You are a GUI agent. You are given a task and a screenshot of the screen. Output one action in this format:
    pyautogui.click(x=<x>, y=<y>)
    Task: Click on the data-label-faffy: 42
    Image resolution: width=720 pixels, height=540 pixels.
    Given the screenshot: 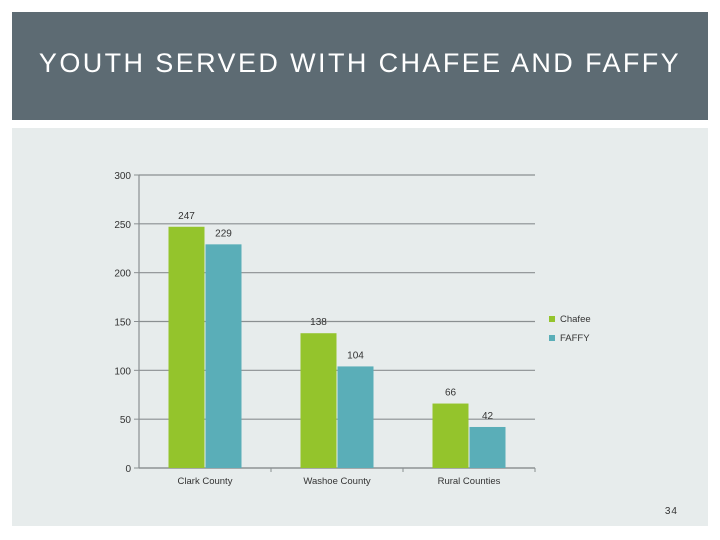 What is the action you would take?
    pyautogui.click(x=488, y=416)
    